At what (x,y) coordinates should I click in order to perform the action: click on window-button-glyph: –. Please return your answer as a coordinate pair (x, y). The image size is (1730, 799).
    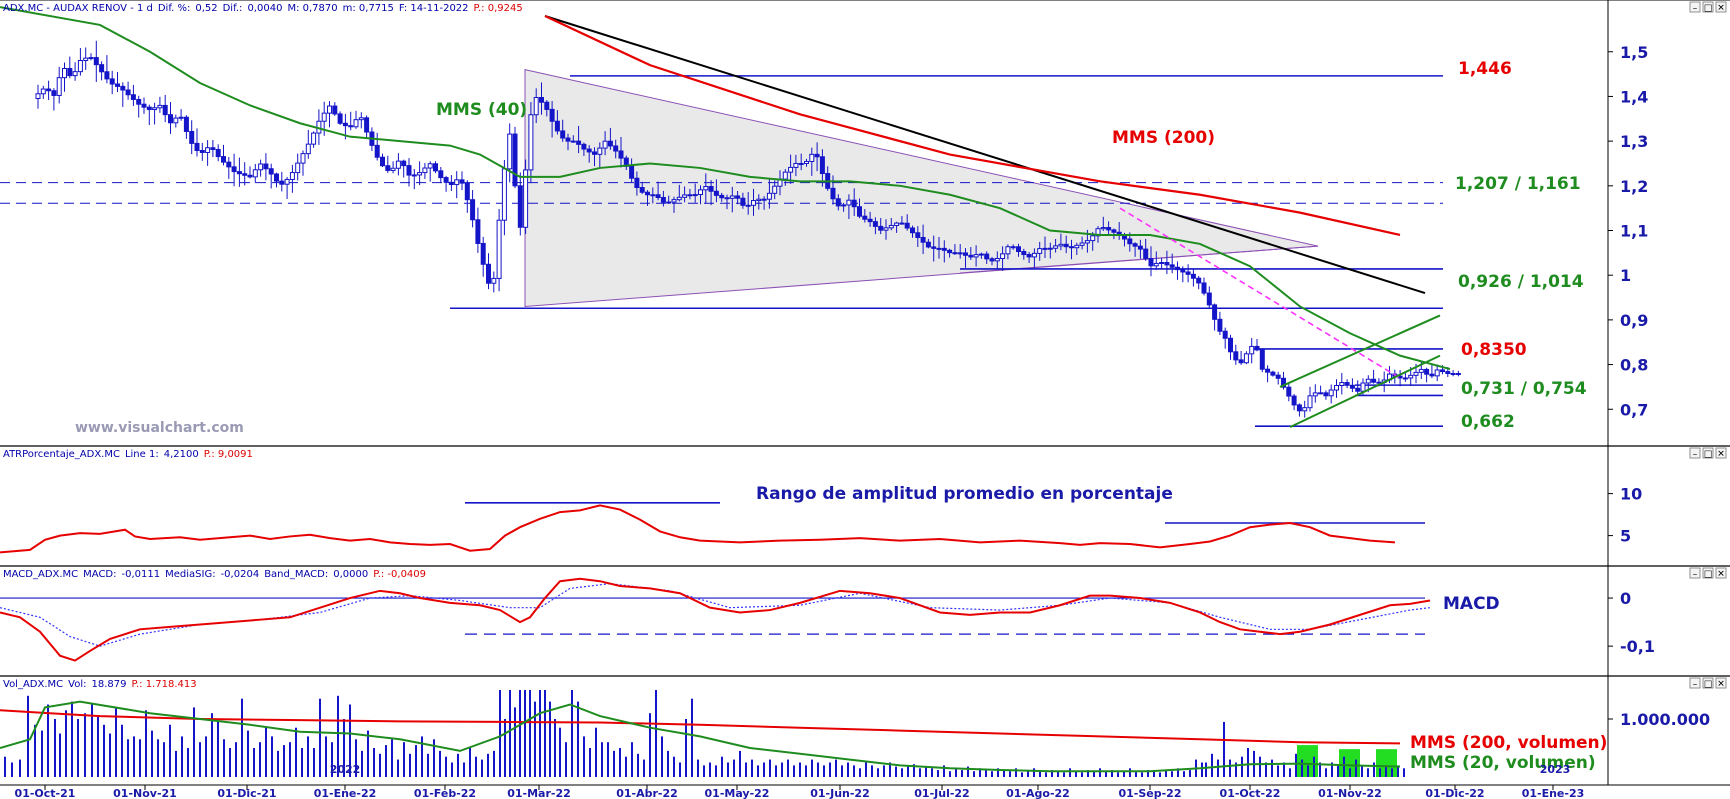
    Looking at the image, I should click on (1695, 455).